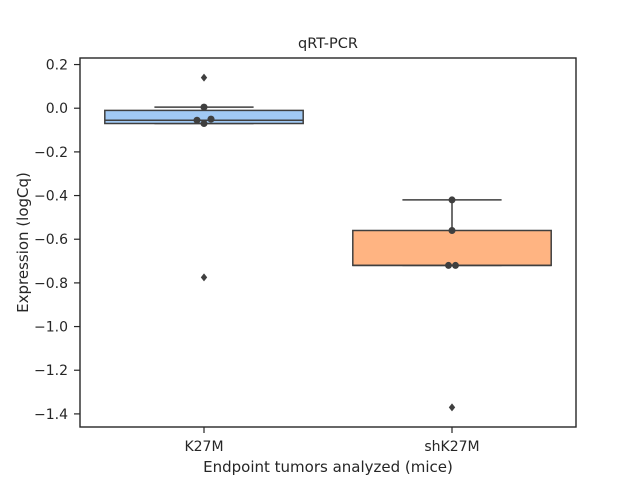  What do you see at coordinates (328, 44) in the screenshot?
I see `chart-title: qRT-PCR` at bounding box center [328, 44].